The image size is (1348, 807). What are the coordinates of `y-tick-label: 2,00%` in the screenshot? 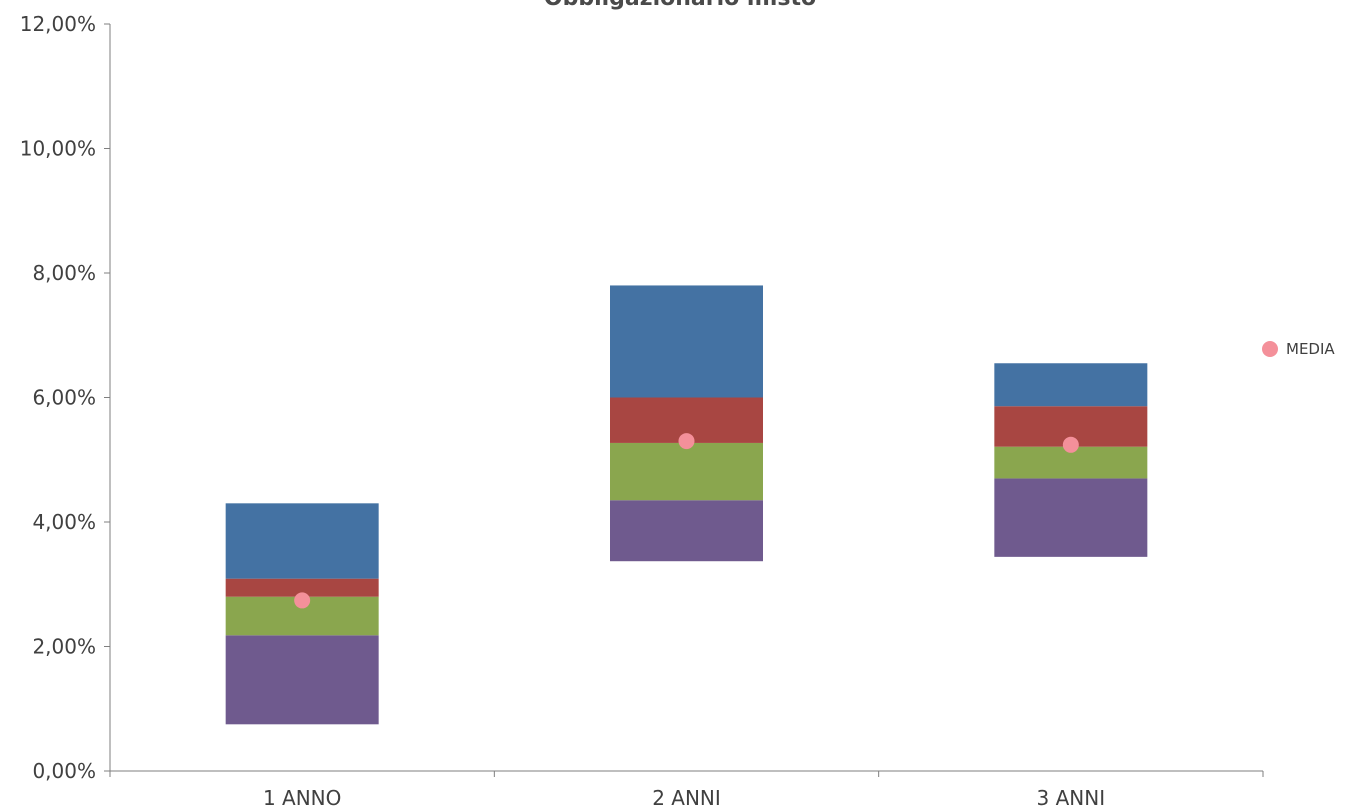 It's located at (64, 647).